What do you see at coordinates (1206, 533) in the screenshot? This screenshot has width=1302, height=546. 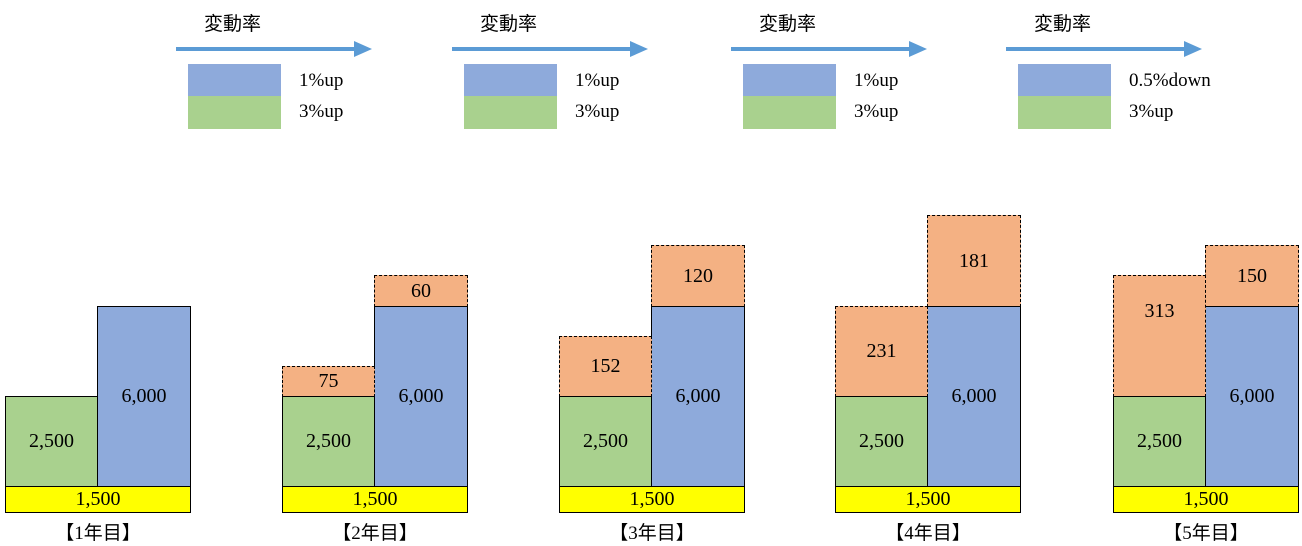 I see `year-label: 【5年目】` at bounding box center [1206, 533].